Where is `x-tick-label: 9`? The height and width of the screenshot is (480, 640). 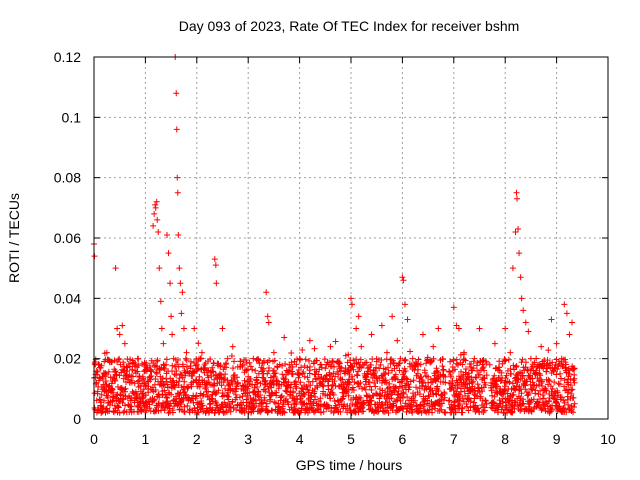 x-tick-label: 9 is located at coordinates (557, 439).